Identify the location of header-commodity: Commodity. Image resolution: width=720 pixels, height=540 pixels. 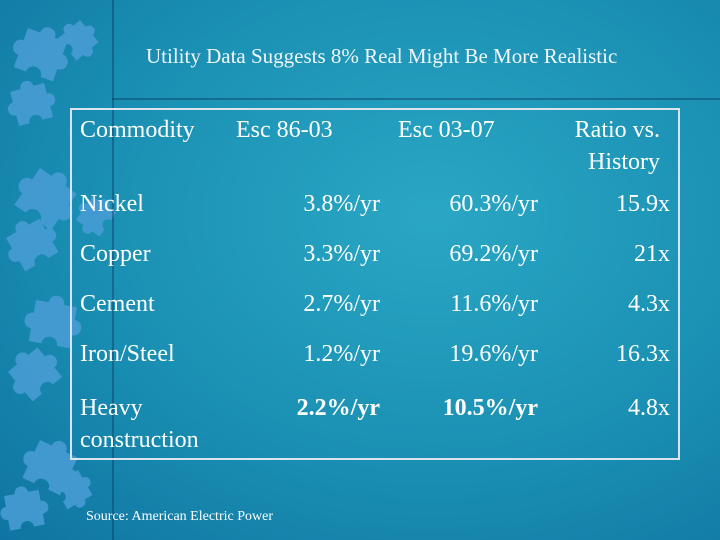
(137, 130).